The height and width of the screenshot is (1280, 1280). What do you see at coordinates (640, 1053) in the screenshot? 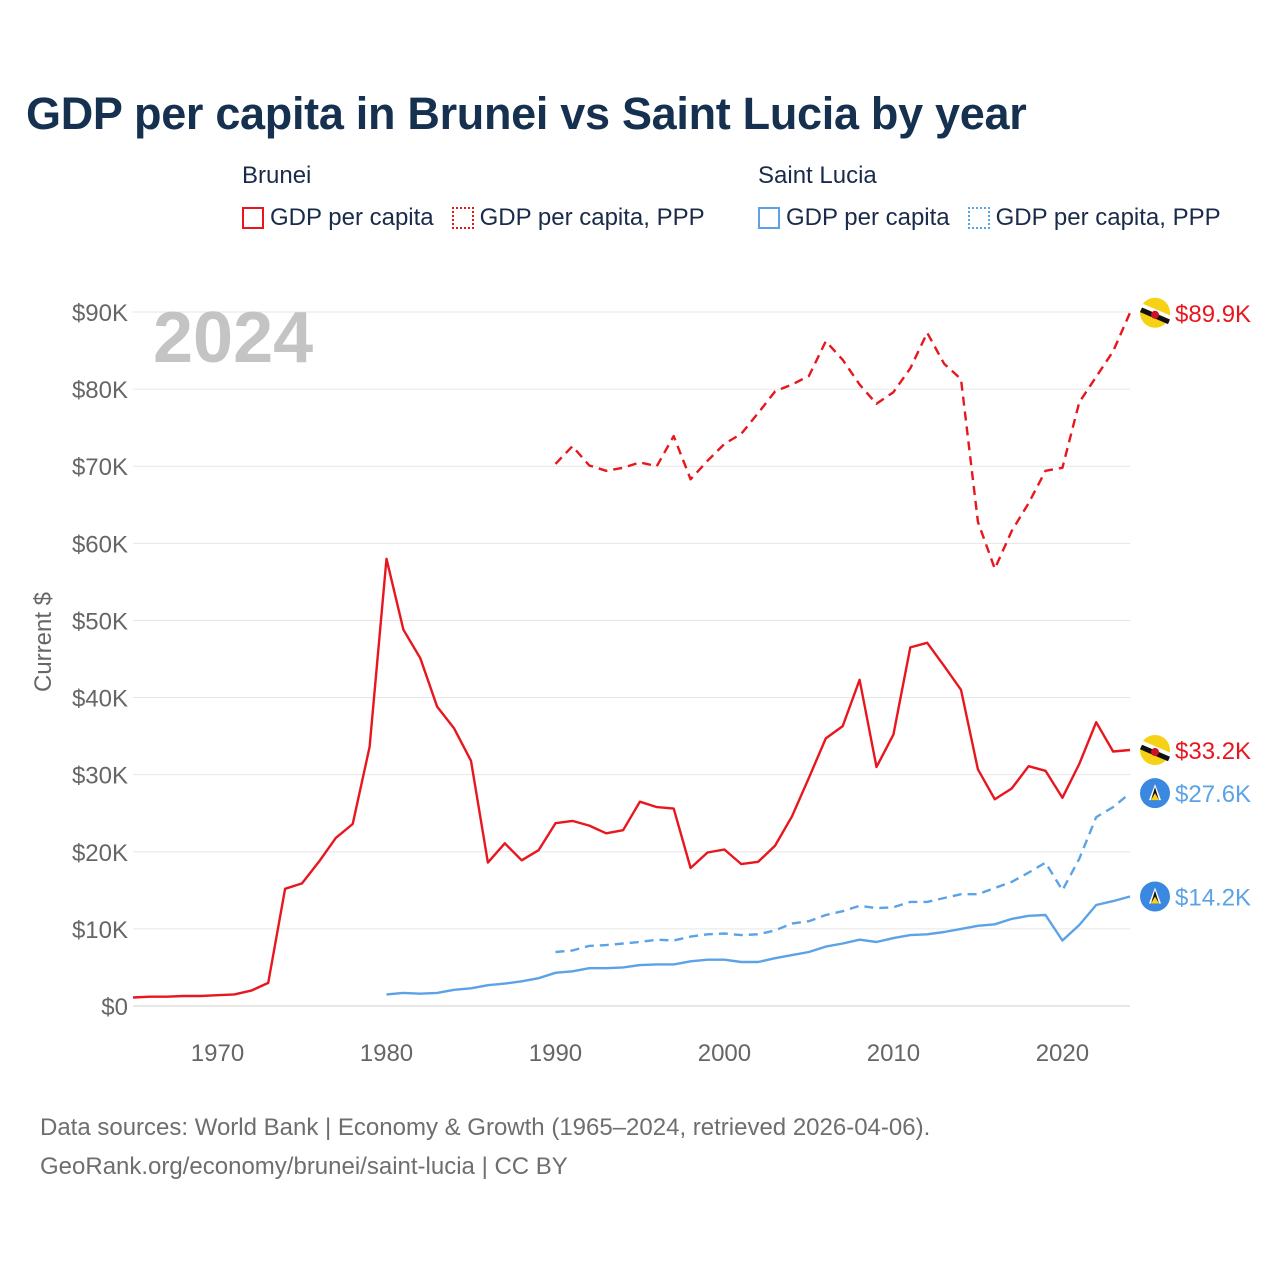
I see `x-axis-ticks: 1970 1980 1990 2000 2010 2020` at bounding box center [640, 1053].